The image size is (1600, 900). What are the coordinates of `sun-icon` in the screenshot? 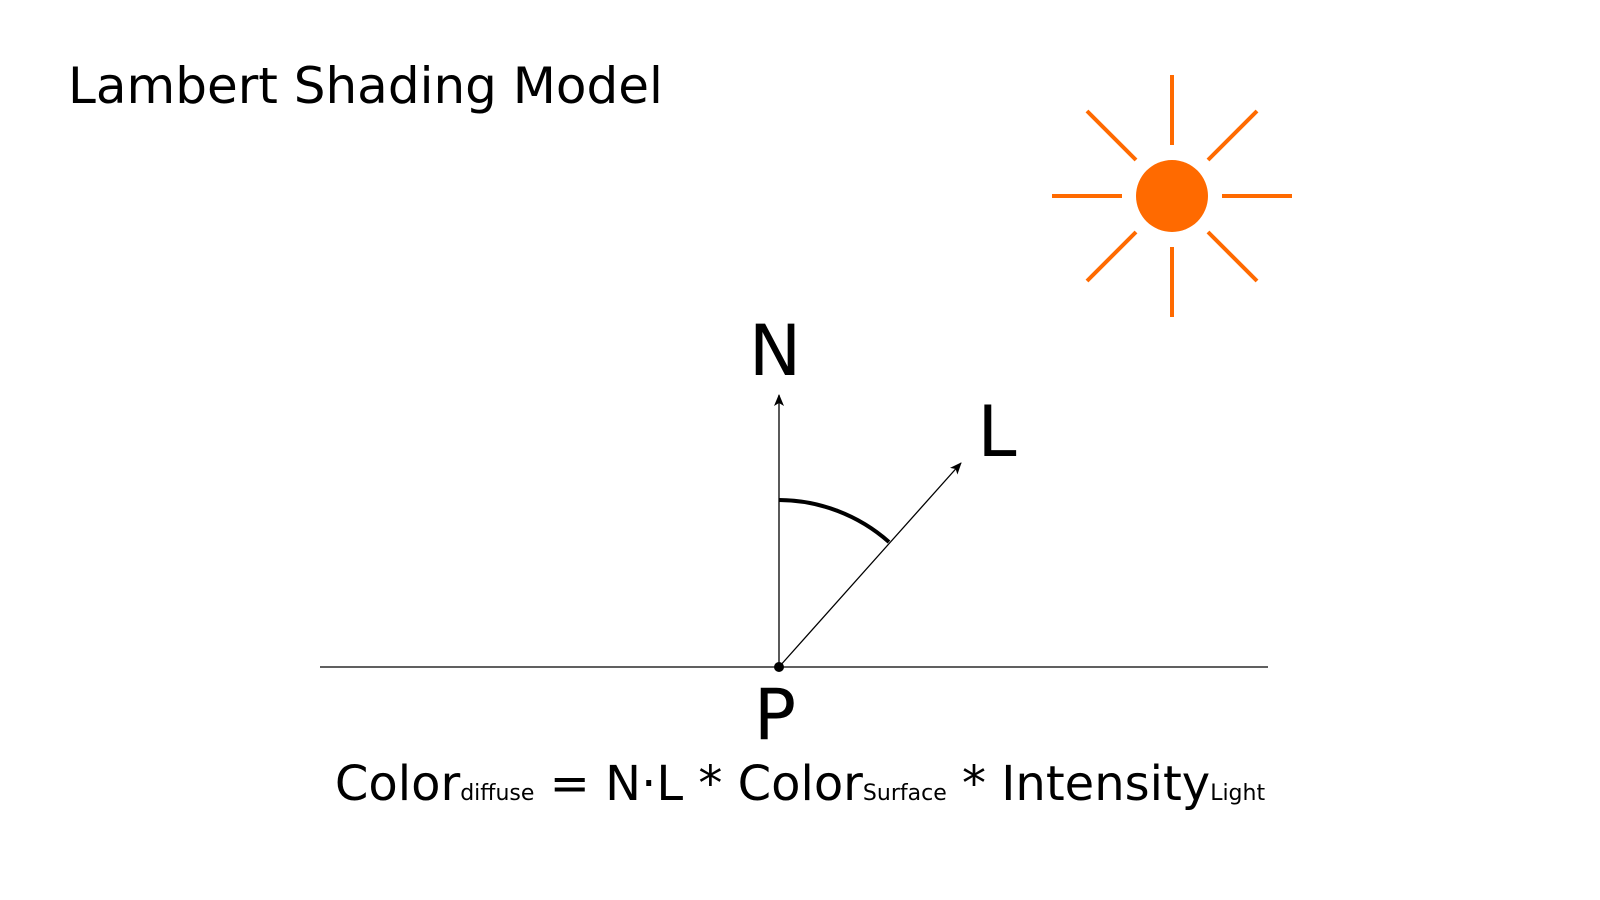 It's located at (1172, 196).